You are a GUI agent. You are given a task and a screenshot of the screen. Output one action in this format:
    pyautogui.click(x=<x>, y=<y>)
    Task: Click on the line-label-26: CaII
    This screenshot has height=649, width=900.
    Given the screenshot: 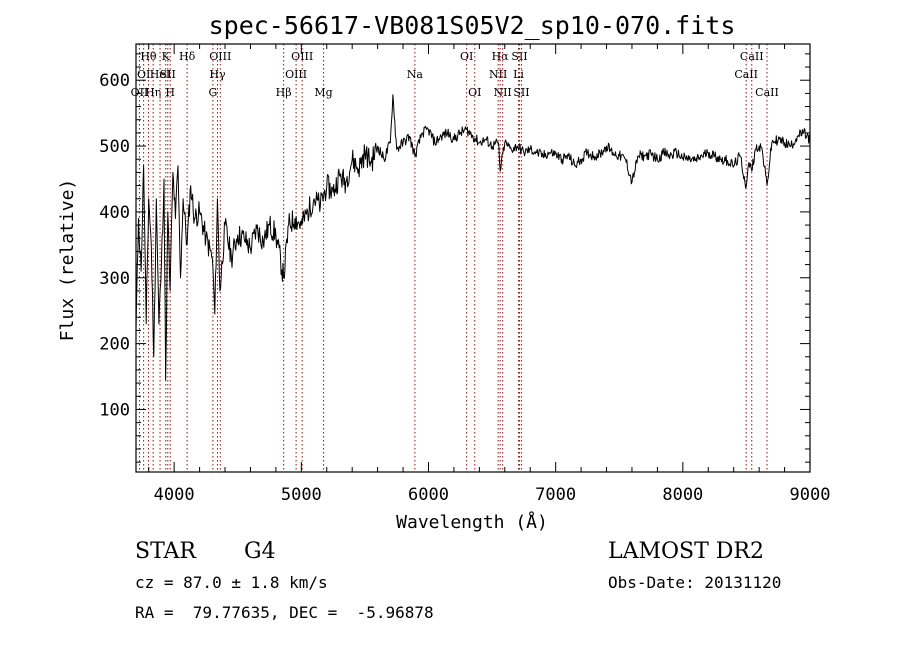 What is the action you would take?
    pyautogui.click(x=746, y=74)
    